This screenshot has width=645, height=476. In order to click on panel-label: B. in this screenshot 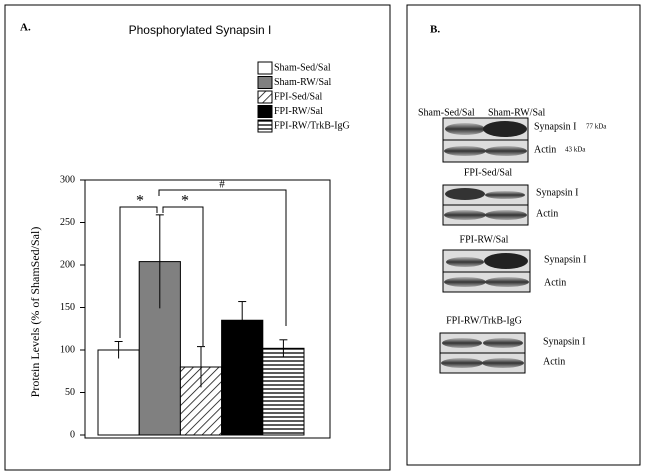, I will do `click(435, 30)`.